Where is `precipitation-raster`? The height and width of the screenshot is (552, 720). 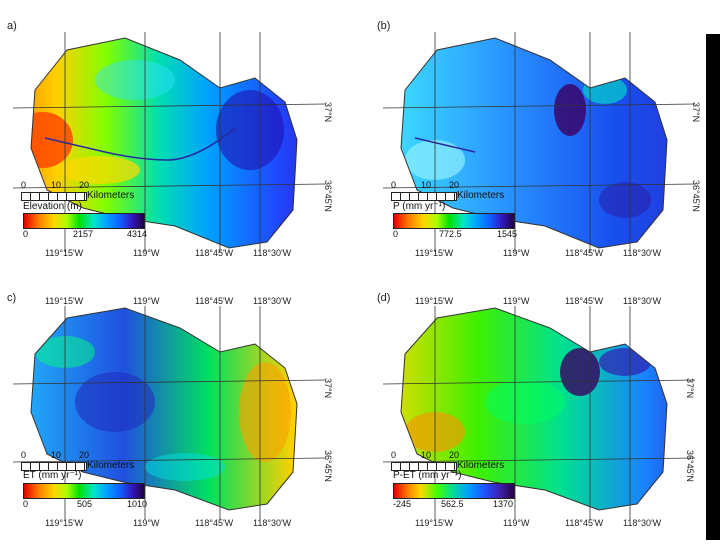
precipitation-raster is located at coordinates (534, 143).